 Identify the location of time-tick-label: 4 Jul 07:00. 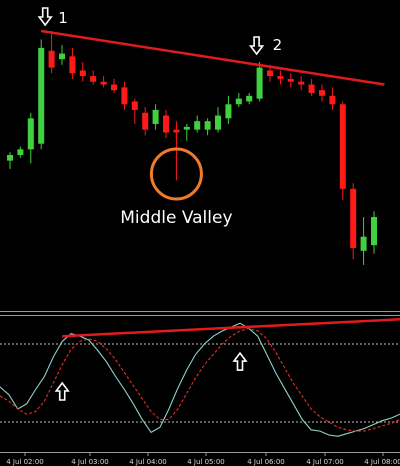
(325, 462).